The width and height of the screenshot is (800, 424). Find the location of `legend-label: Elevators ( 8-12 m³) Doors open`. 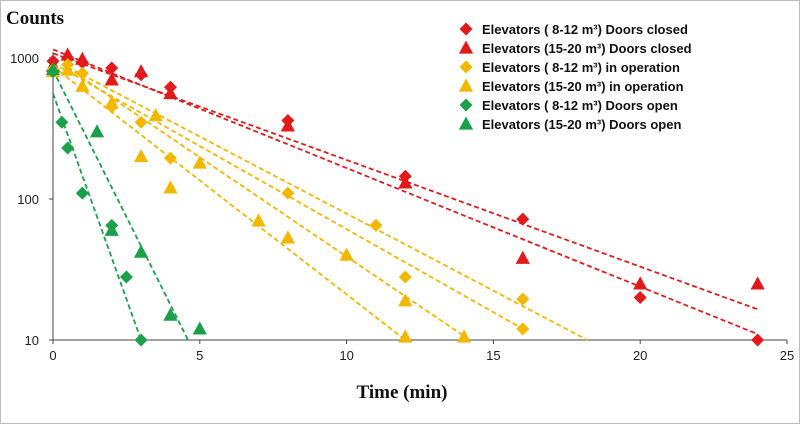

legend-label: Elevators ( 8-12 m³) Doors open is located at coordinates (580, 105).